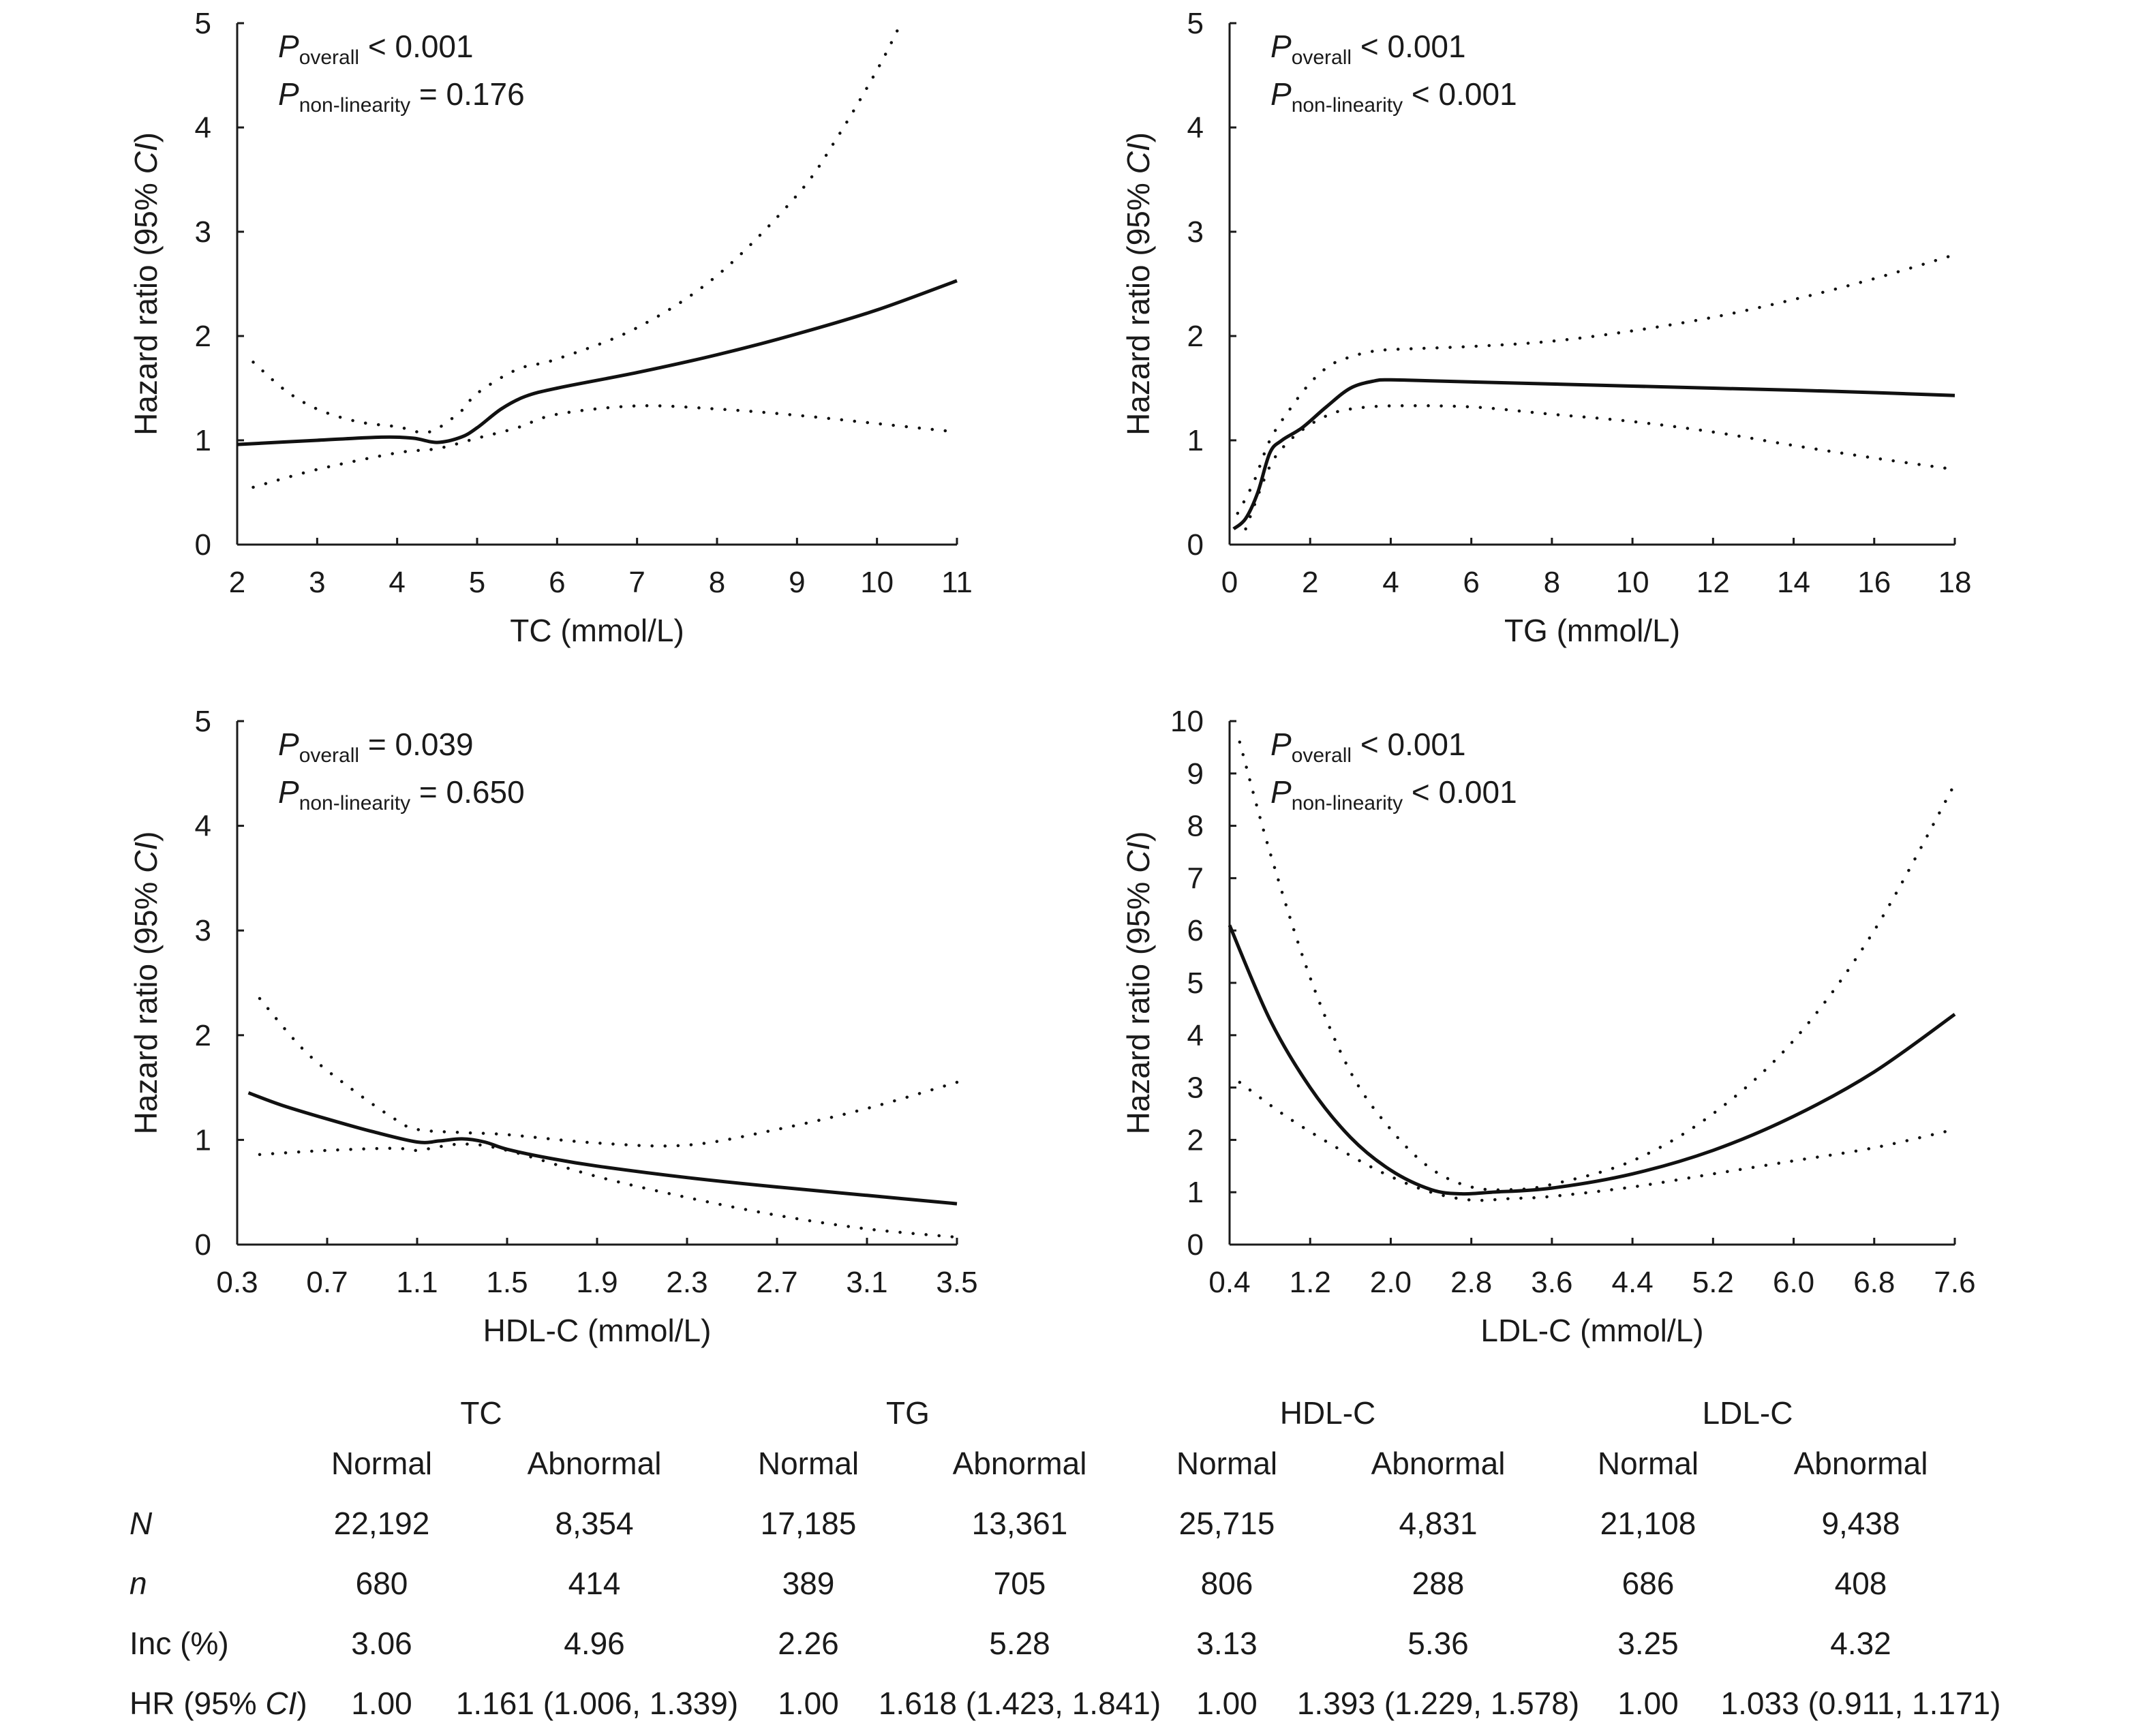  I want to click on table-cell: 389, so click(808, 1584).